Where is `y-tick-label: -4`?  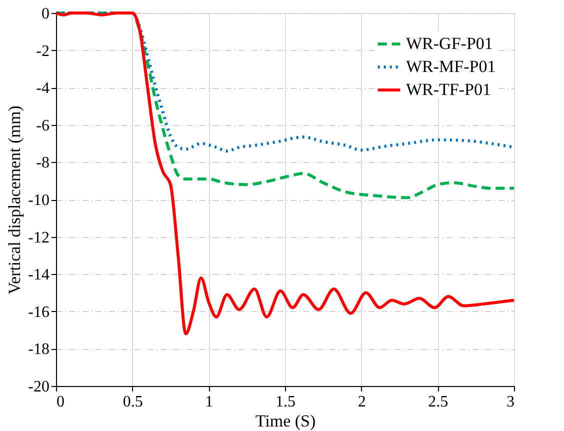 y-tick-label: -4 is located at coordinates (43, 89).